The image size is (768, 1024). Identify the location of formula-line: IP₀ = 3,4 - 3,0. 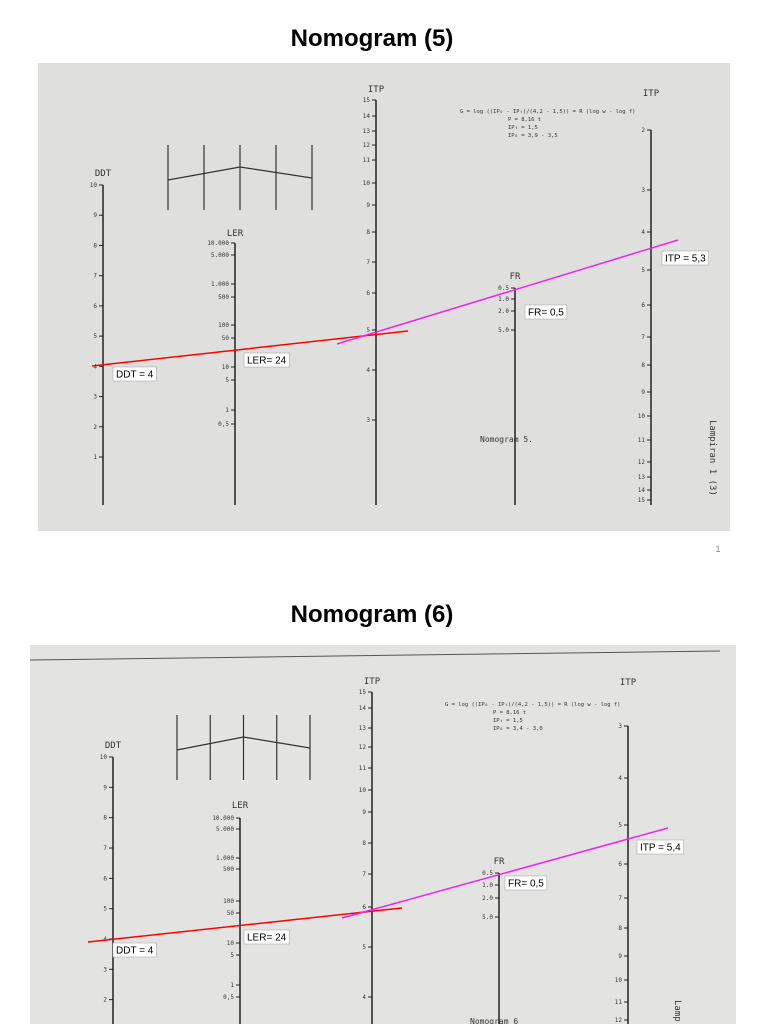
(518, 729).